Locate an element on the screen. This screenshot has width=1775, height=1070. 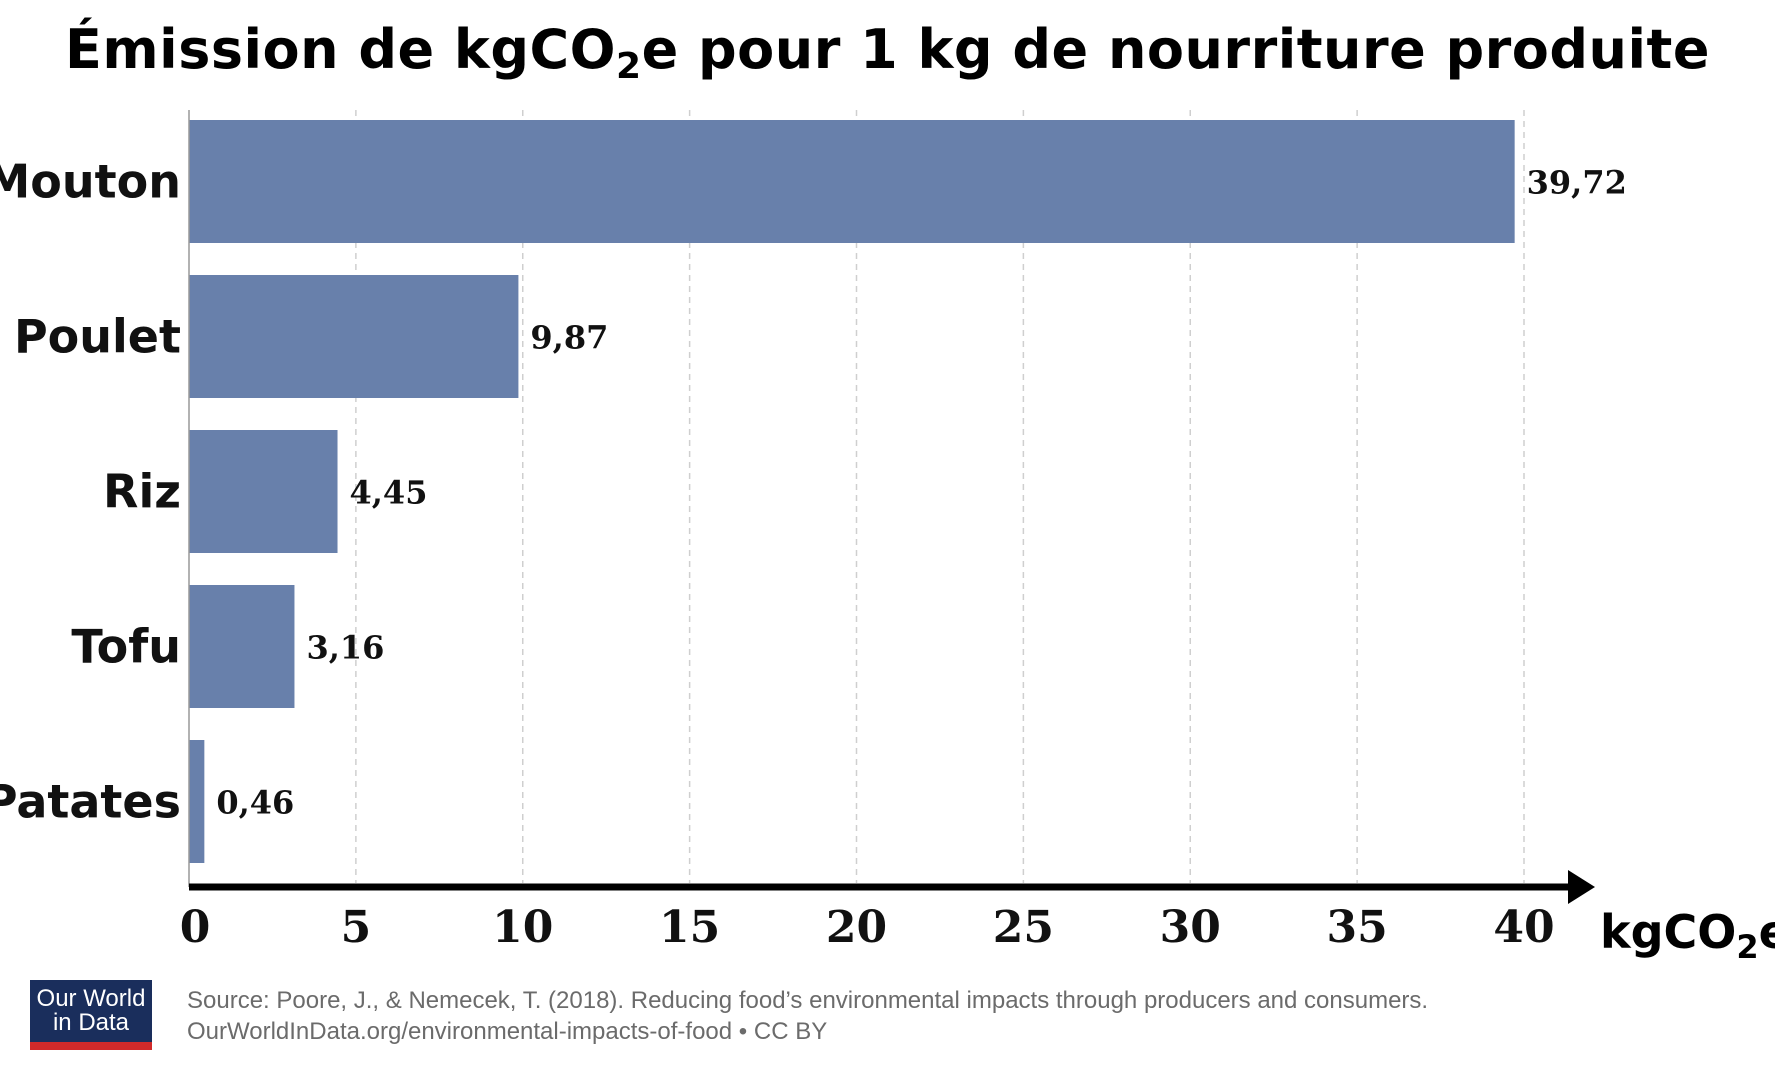
logo-line-1: Our World is located at coordinates (91, 998).